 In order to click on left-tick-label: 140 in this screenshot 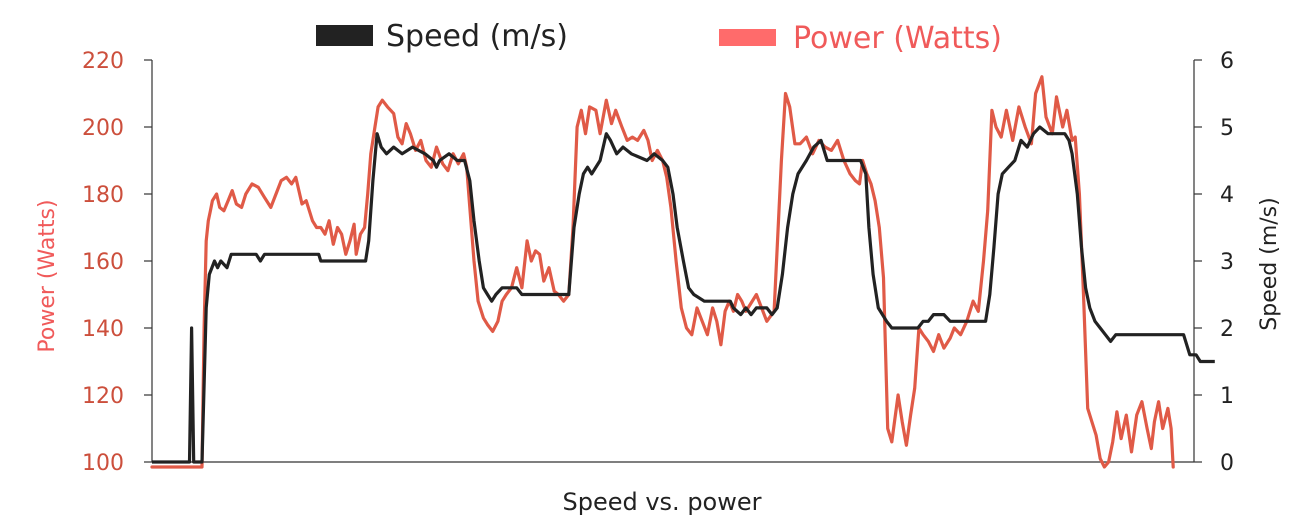, I will do `click(103, 329)`.